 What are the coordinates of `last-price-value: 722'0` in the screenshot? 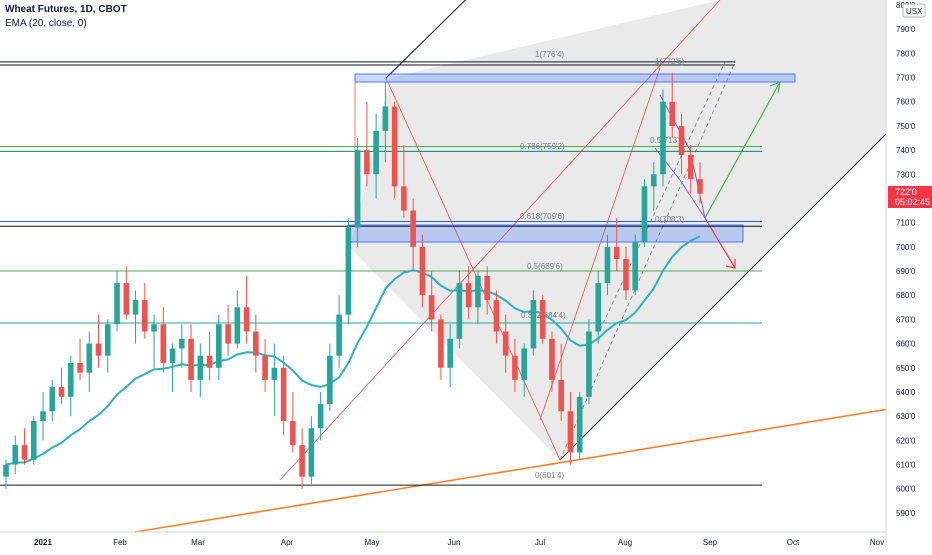 It's located at (906, 192).